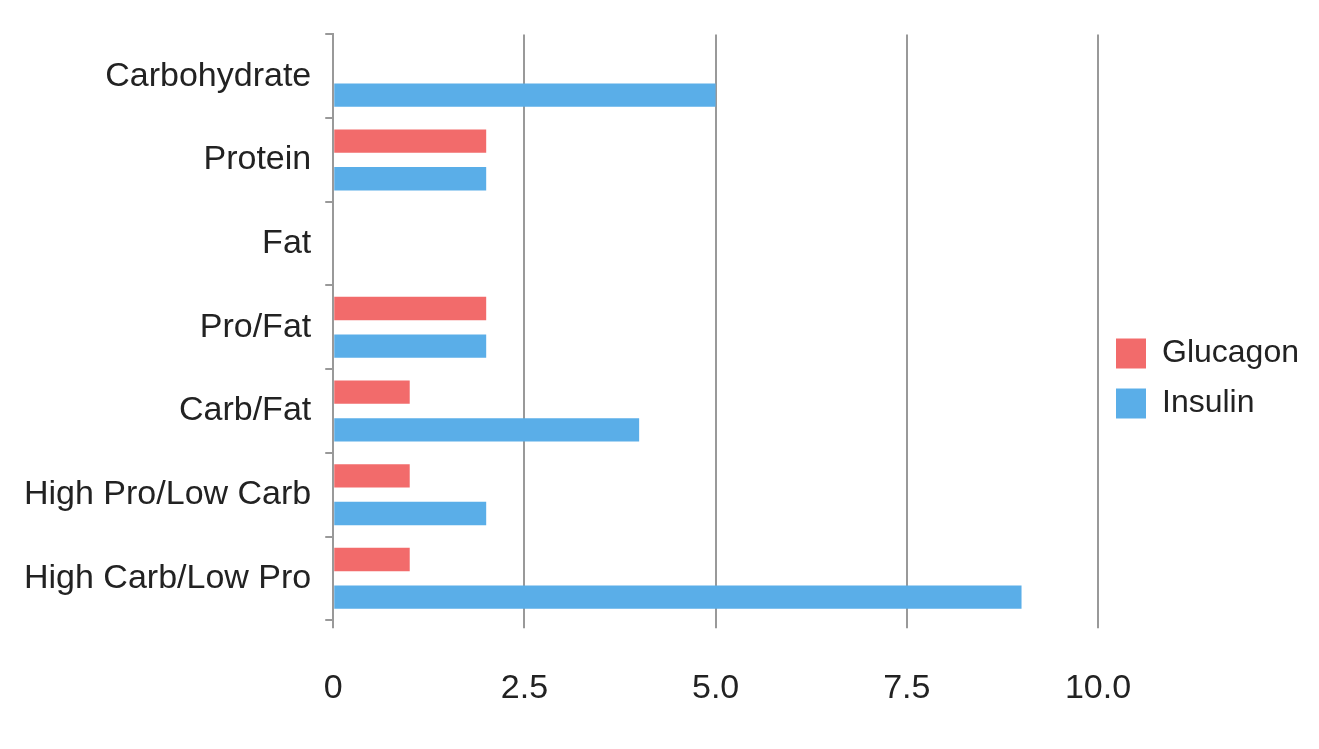 This screenshot has height=749, width=1319. What do you see at coordinates (167, 575) in the screenshot?
I see `y-tick-label: High Carb/Low Pro` at bounding box center [167, 575].